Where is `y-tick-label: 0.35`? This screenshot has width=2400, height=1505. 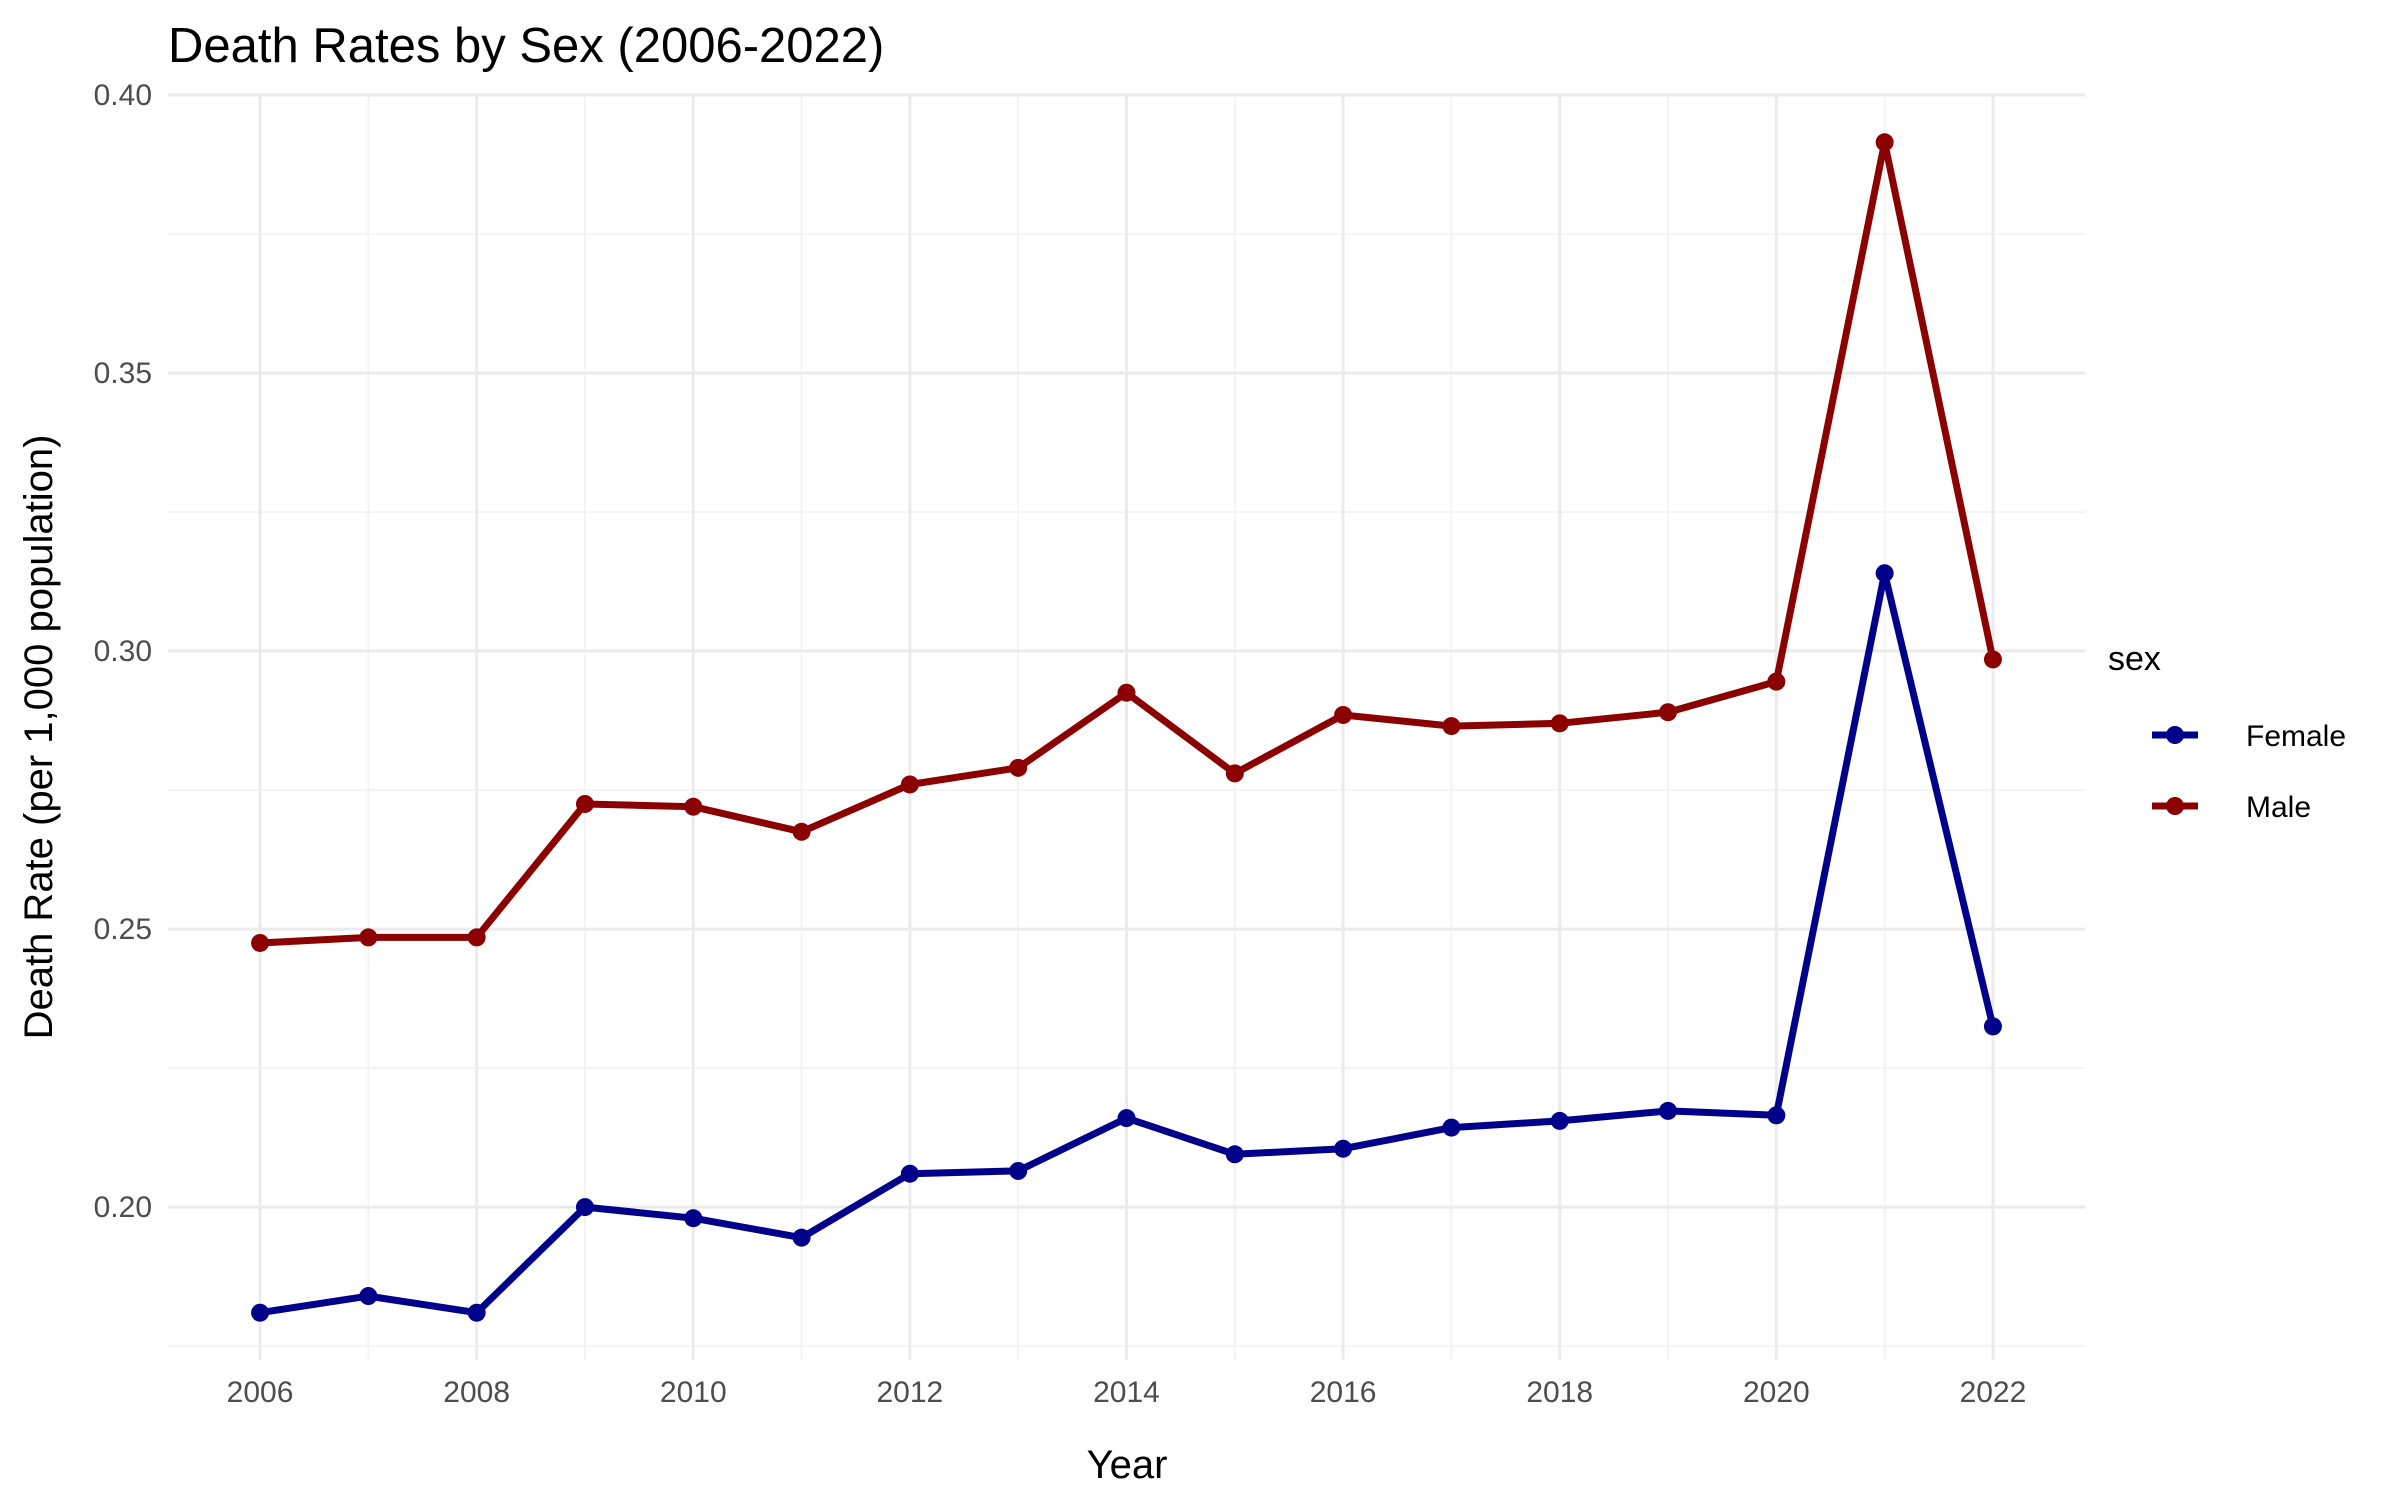 y-tick-label: 0.35 is located at coordinates (123, 373).